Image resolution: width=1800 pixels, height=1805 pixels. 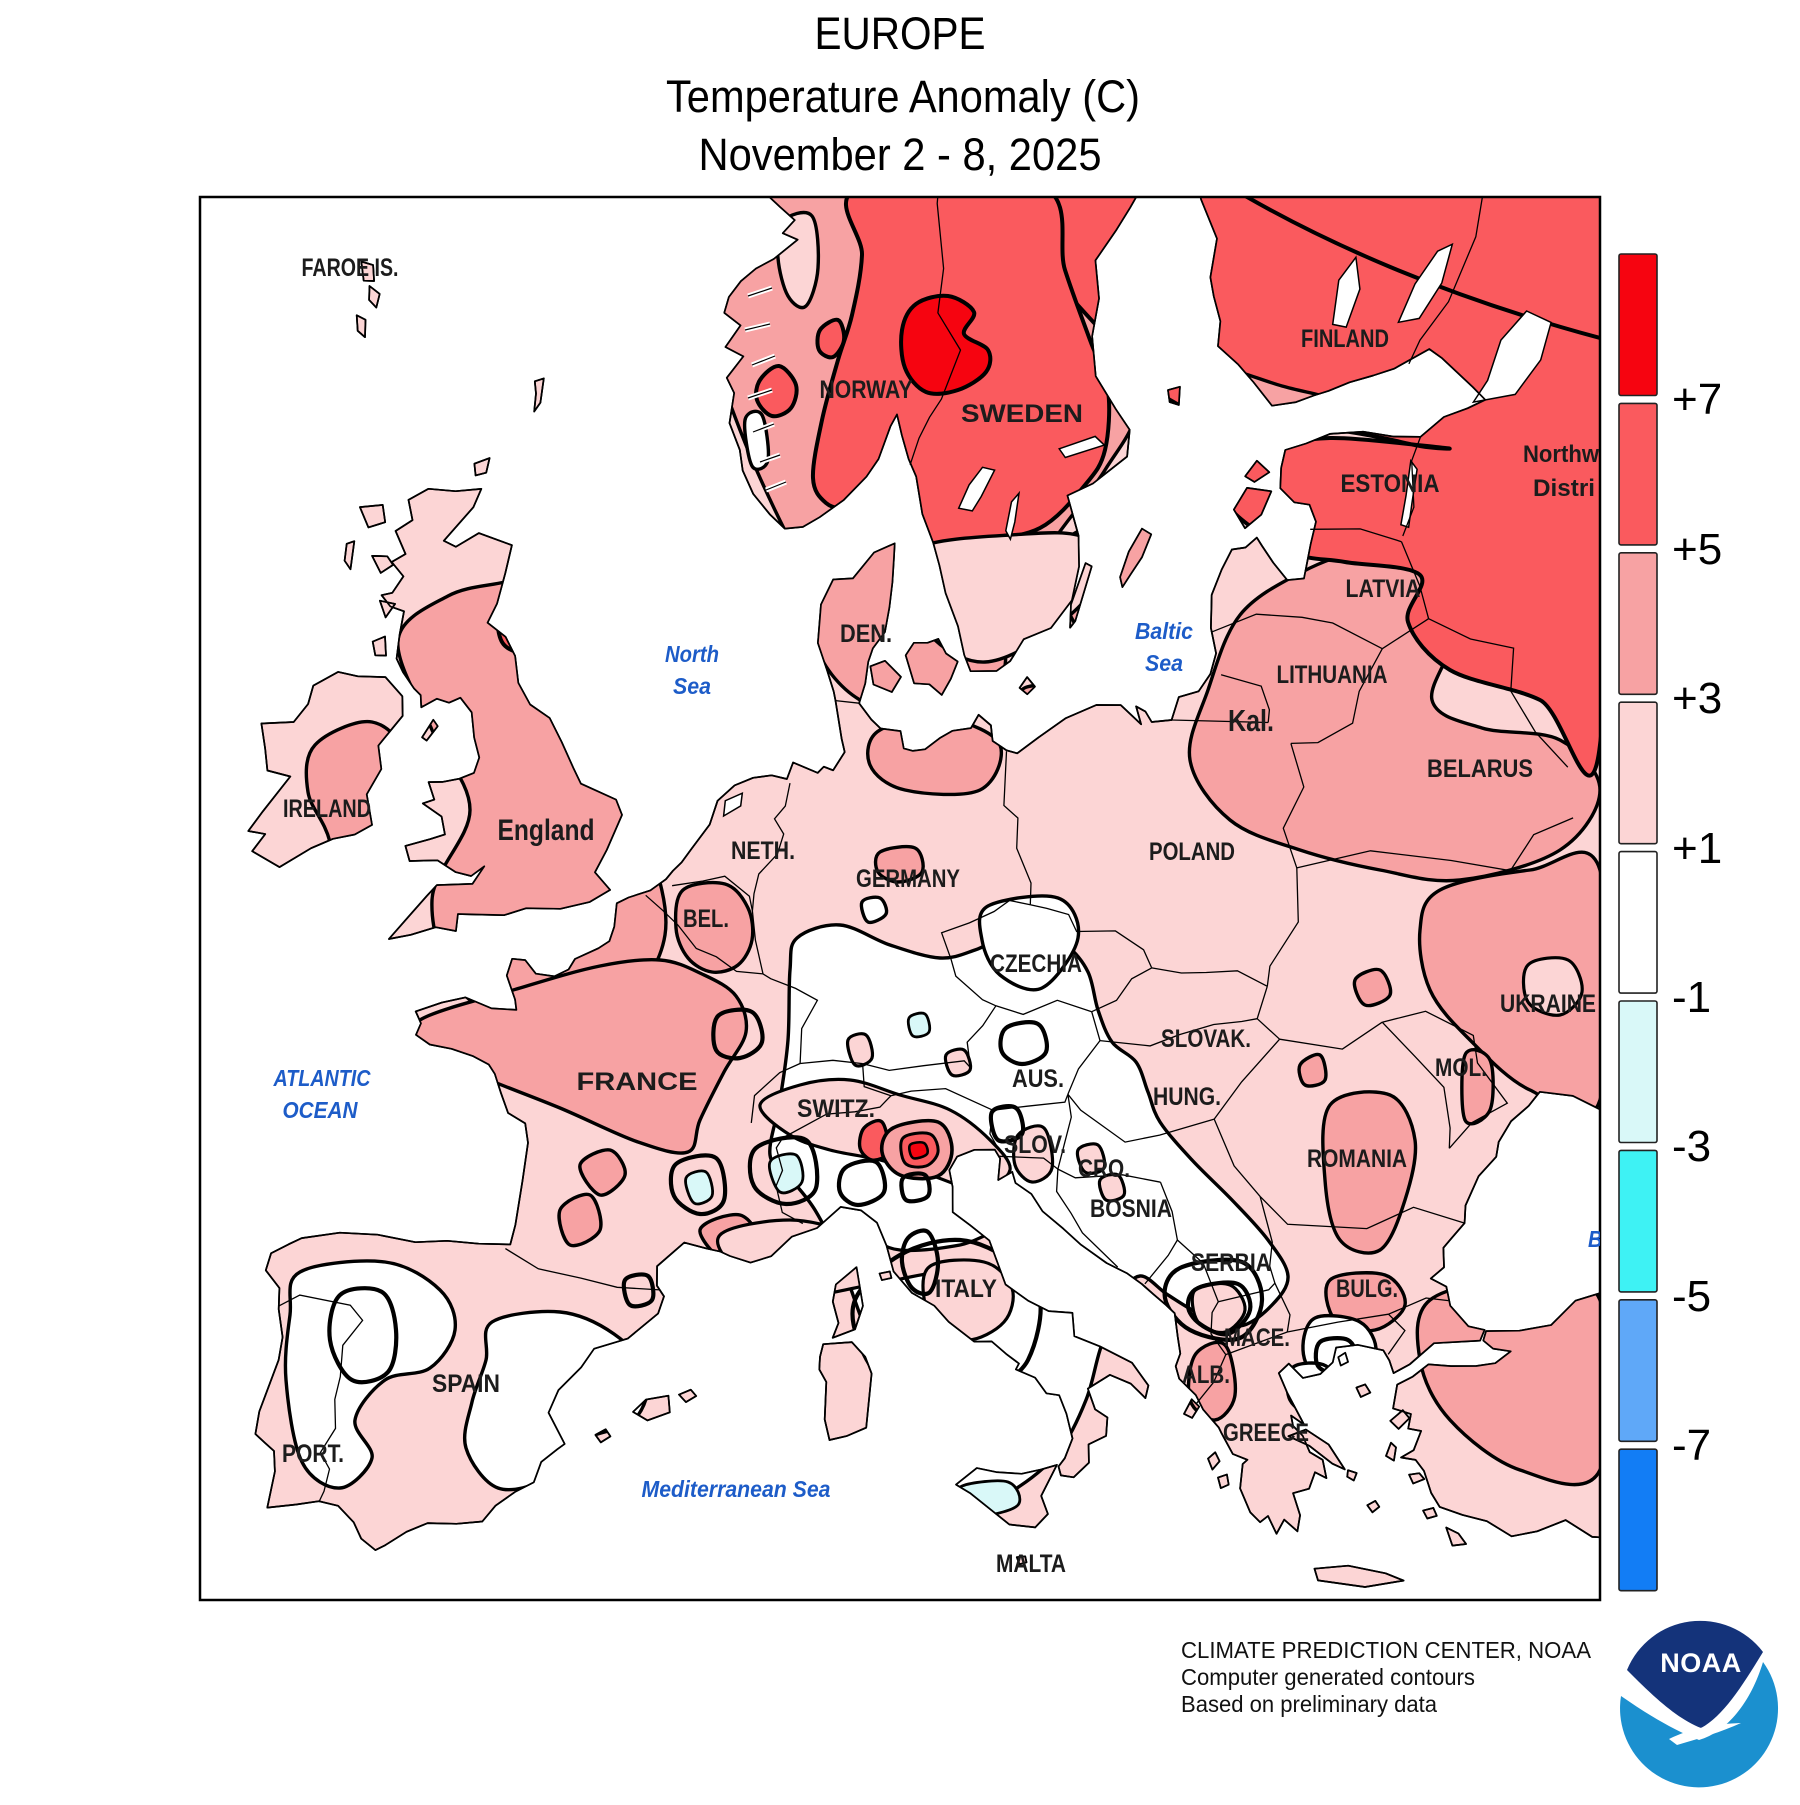 I want to click on svg-text: ITALY, so click(x=966, y=1289).